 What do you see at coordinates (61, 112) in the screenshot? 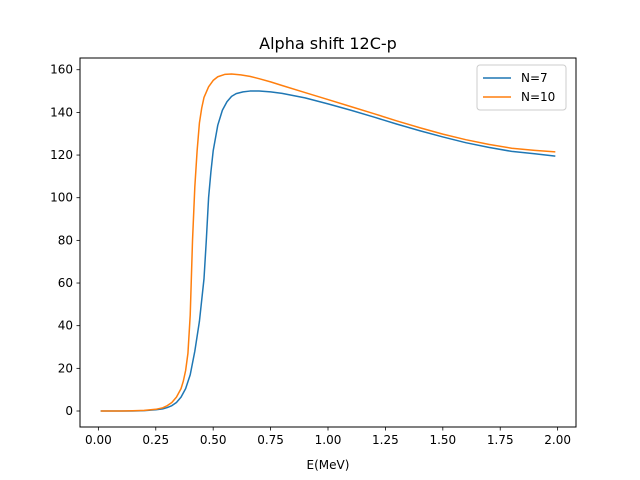
I see `y-tick-label: 140` at bounding box center [61, 112].